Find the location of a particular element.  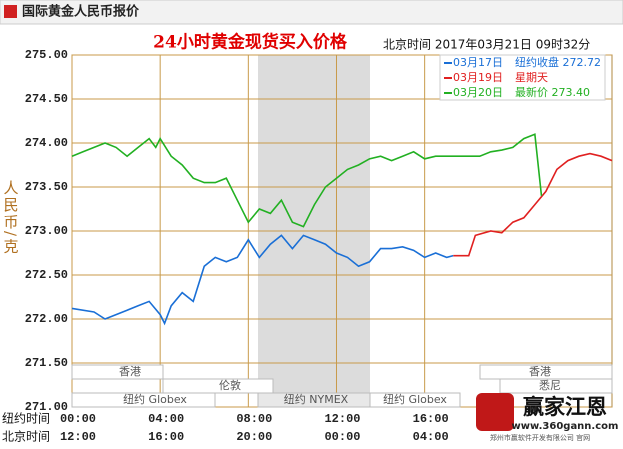

header-icon is located at coordinates (10, 11).